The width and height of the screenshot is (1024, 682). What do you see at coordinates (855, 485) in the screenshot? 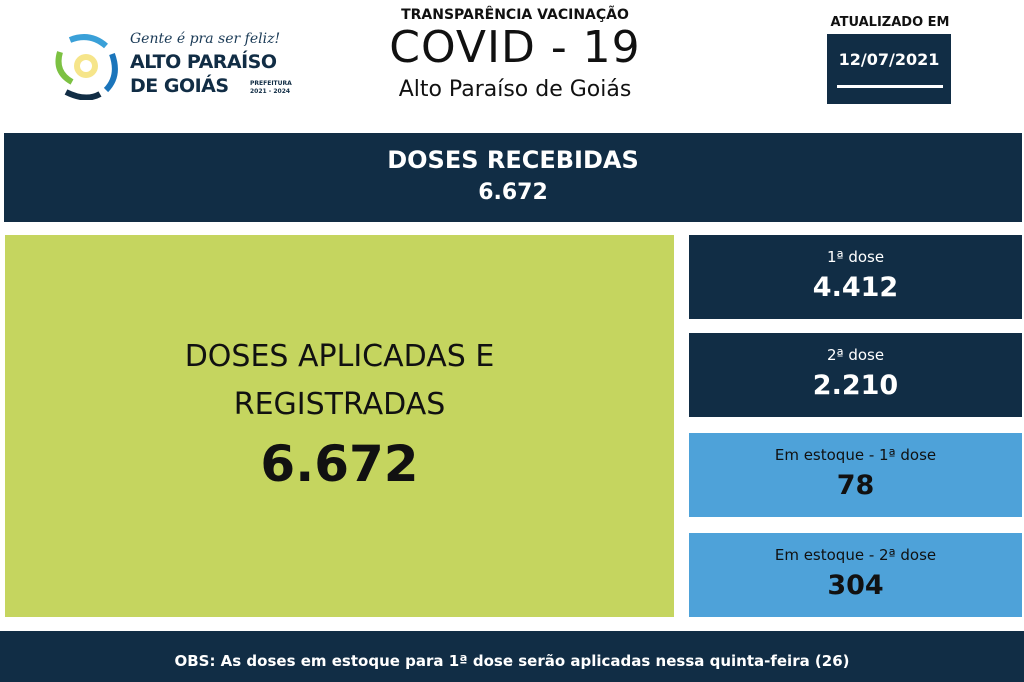
I see `card-value: 78` at bounding box center [855, 485].